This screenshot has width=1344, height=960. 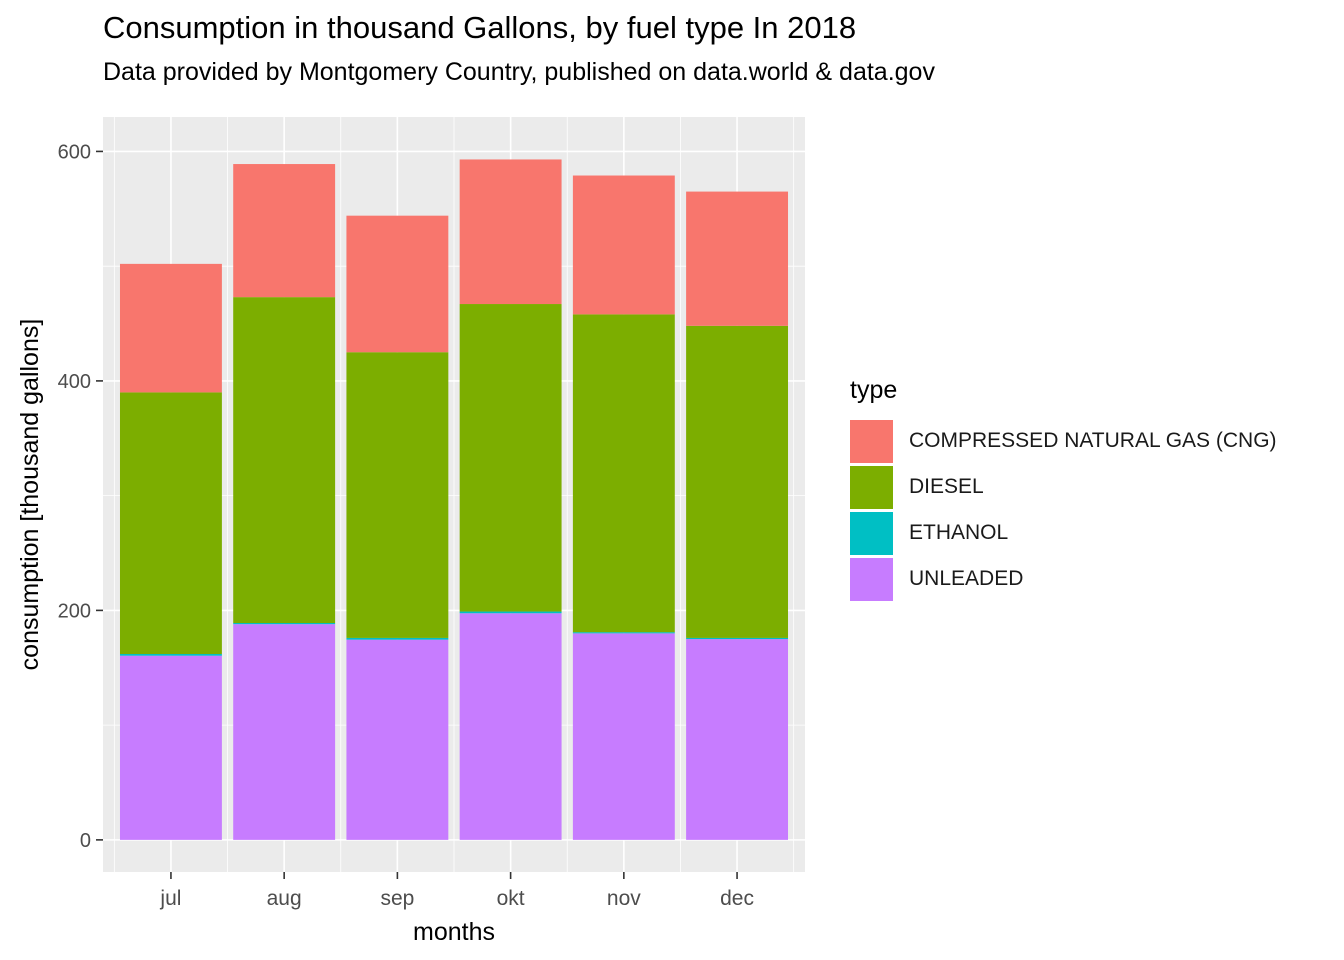 I want to click on bar-okt-compressed-natural-gas-cng, so click(x=510, y=232).